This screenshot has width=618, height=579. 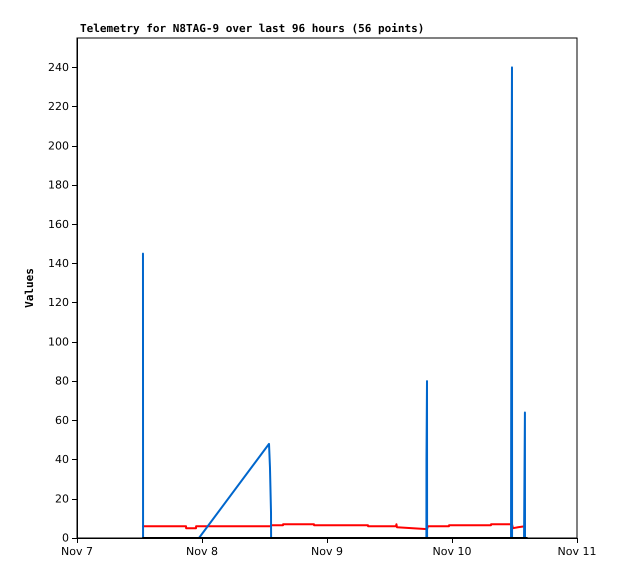 I want to click on y-tick-label: 220, so click(x=58, y=107).